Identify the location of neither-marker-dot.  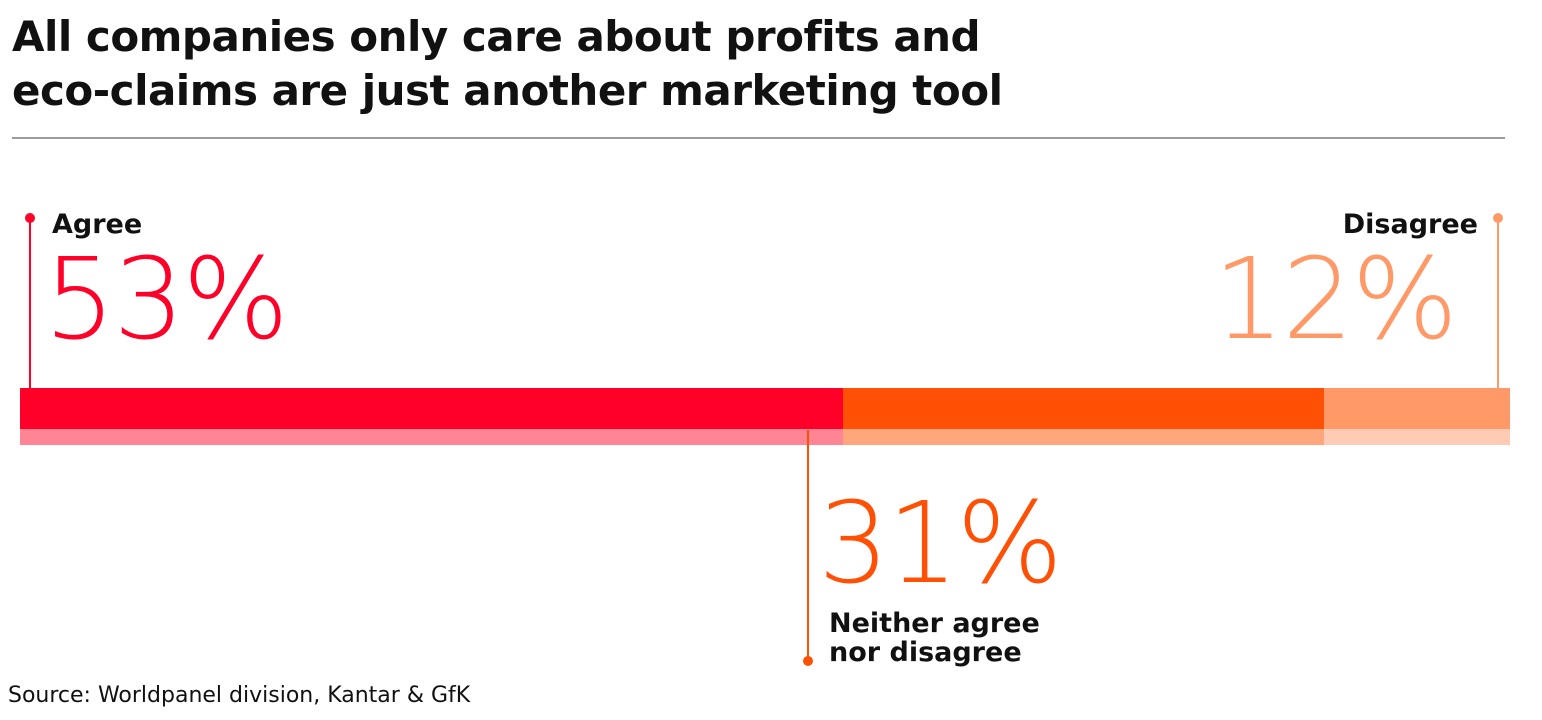
(808, 661).